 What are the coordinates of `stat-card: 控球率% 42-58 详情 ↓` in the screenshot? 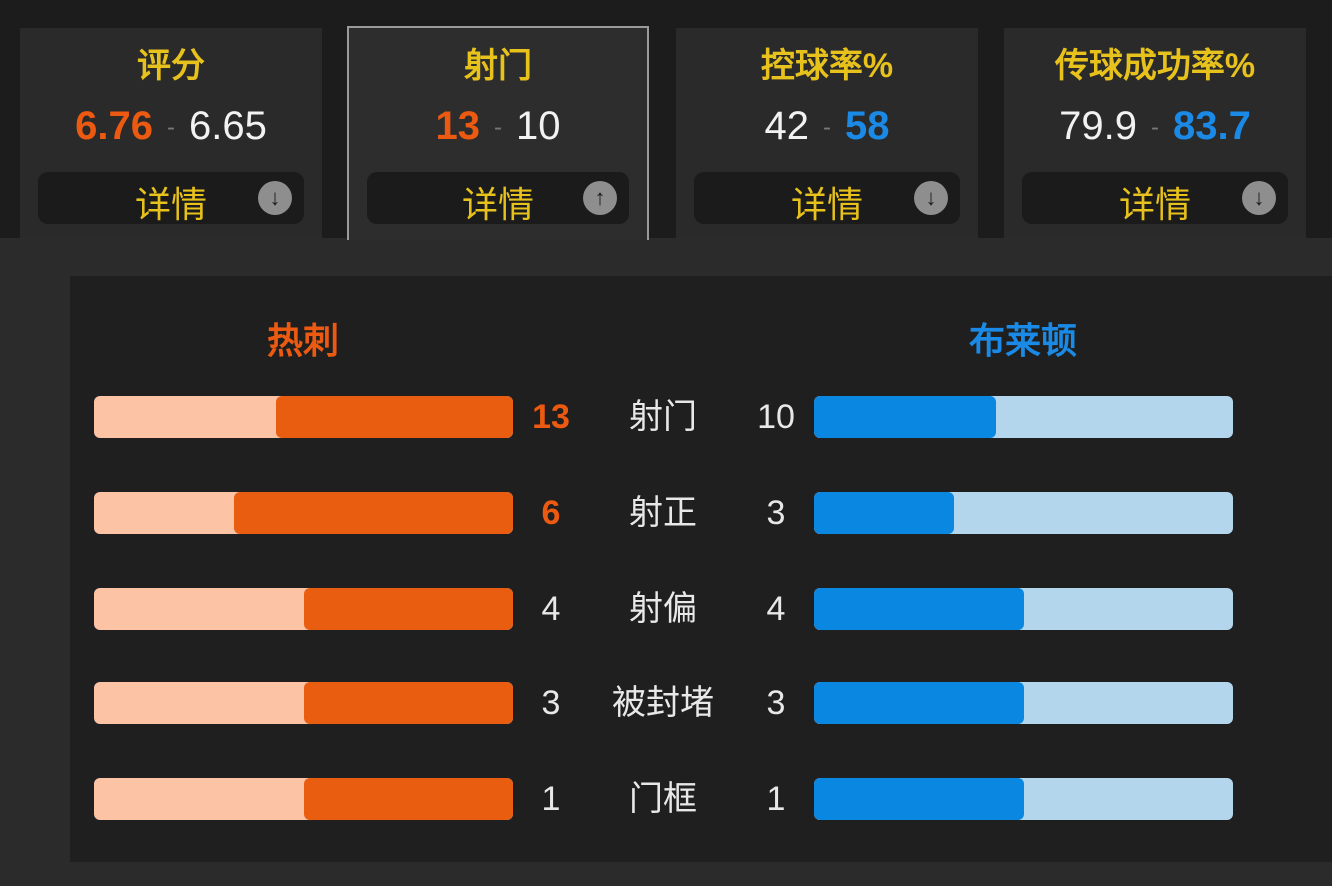 It's located at (827, 133).